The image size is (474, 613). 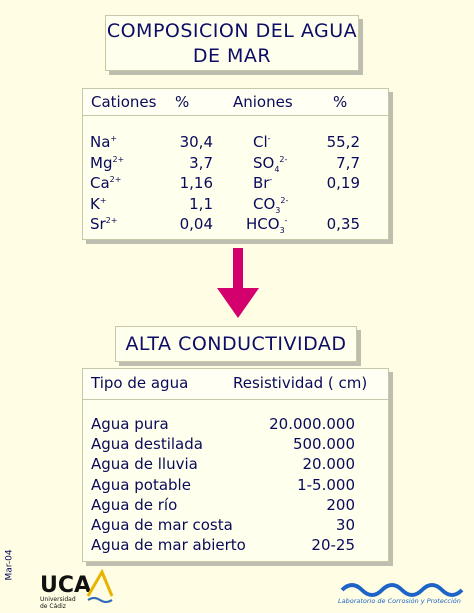 I want to click on anion-percent: 7,7, so click(x=348, y=162).